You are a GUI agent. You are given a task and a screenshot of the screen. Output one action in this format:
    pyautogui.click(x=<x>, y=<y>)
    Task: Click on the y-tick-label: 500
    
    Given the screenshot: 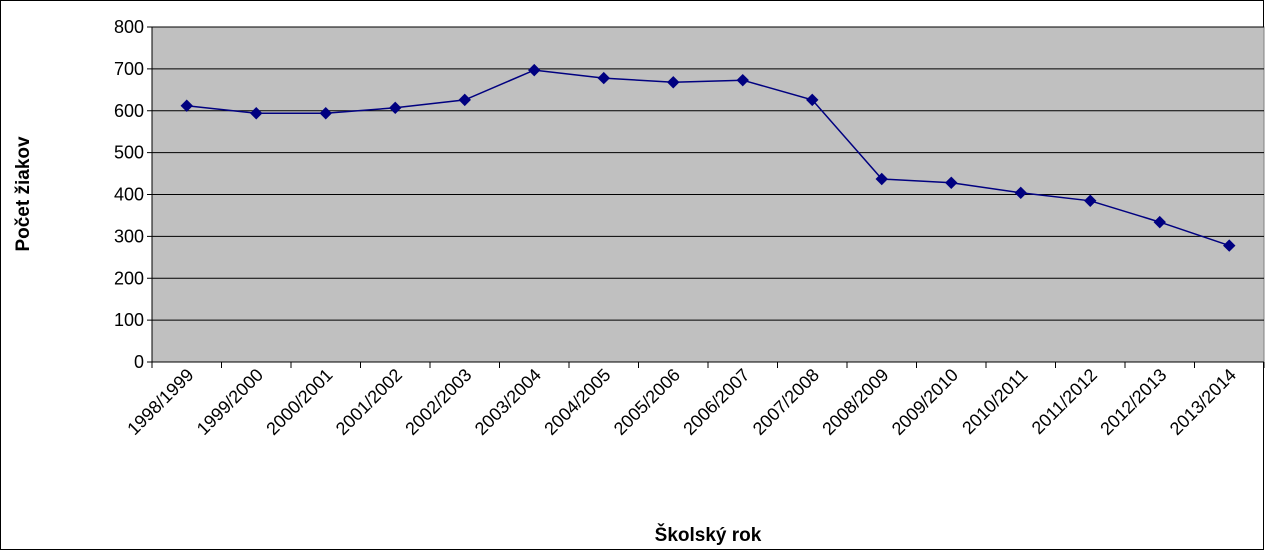 What is the action you would take?
    pyautogui.click(x=129, y=153)
    